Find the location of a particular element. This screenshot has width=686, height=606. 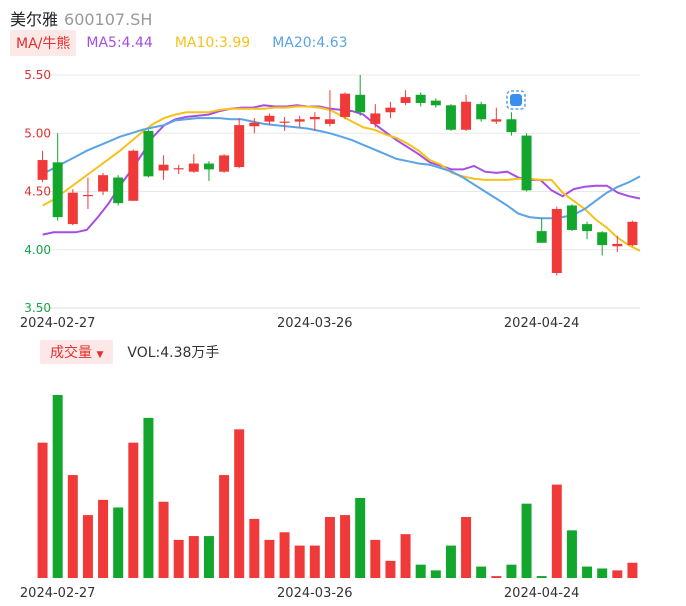

y-tick-label: 4.50 is located at coordinates (37, 192).